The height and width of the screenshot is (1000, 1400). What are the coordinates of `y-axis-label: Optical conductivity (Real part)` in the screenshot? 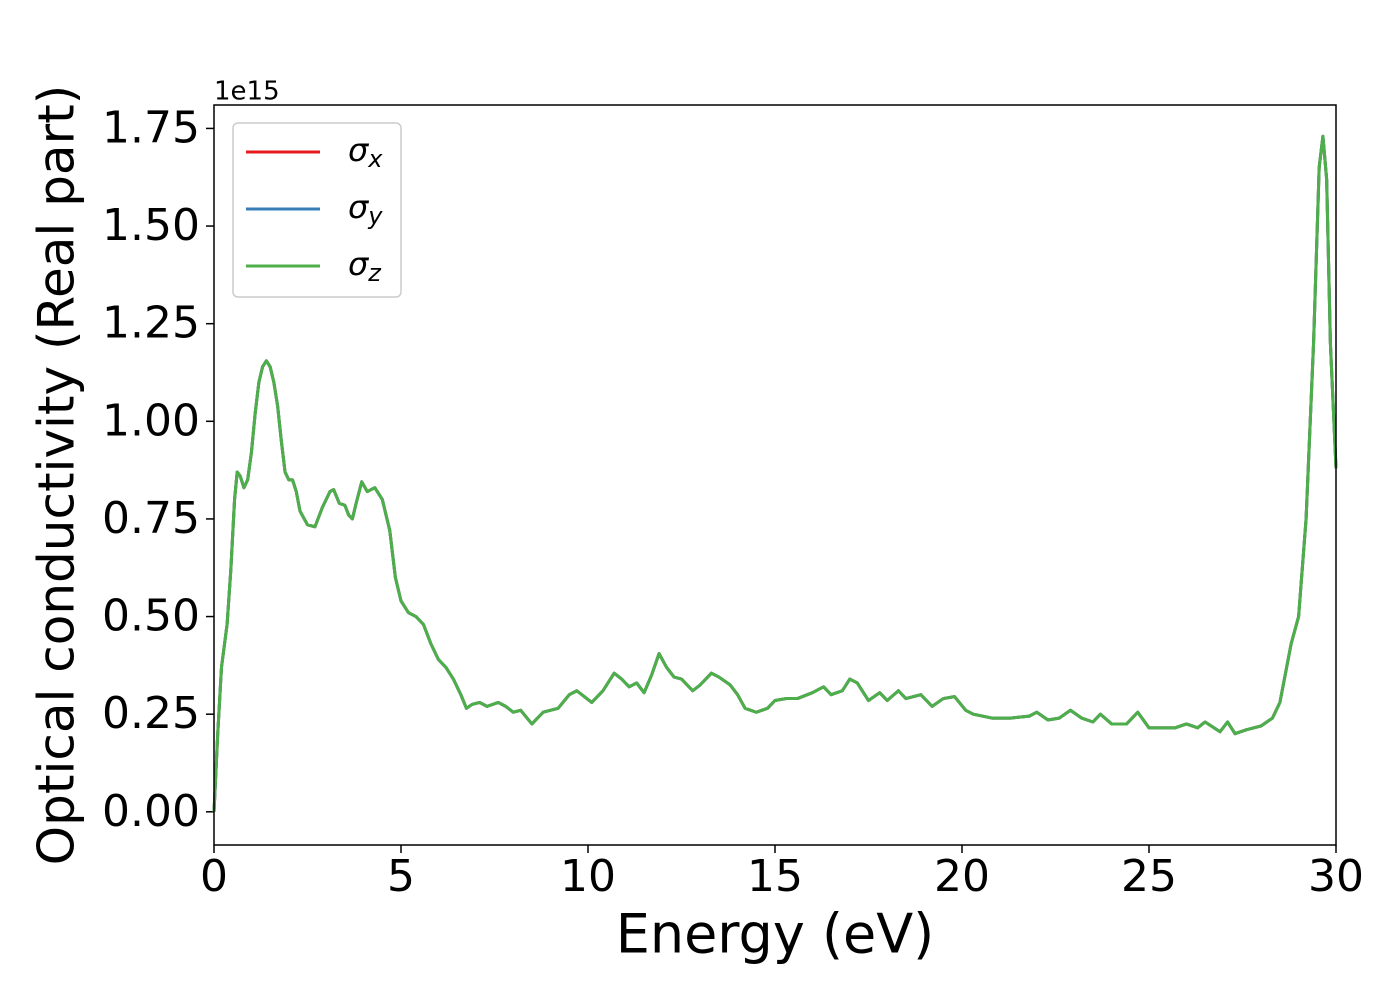 It's located at (57, 475).